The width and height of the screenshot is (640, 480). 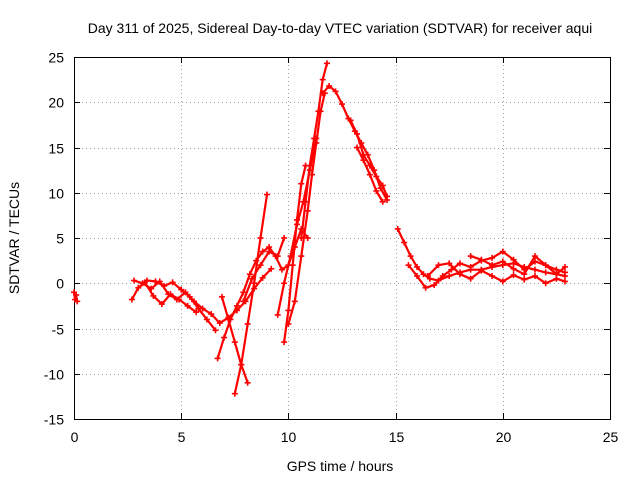 I want to click on y-tick-label: 20, so click(x=56, y=103).